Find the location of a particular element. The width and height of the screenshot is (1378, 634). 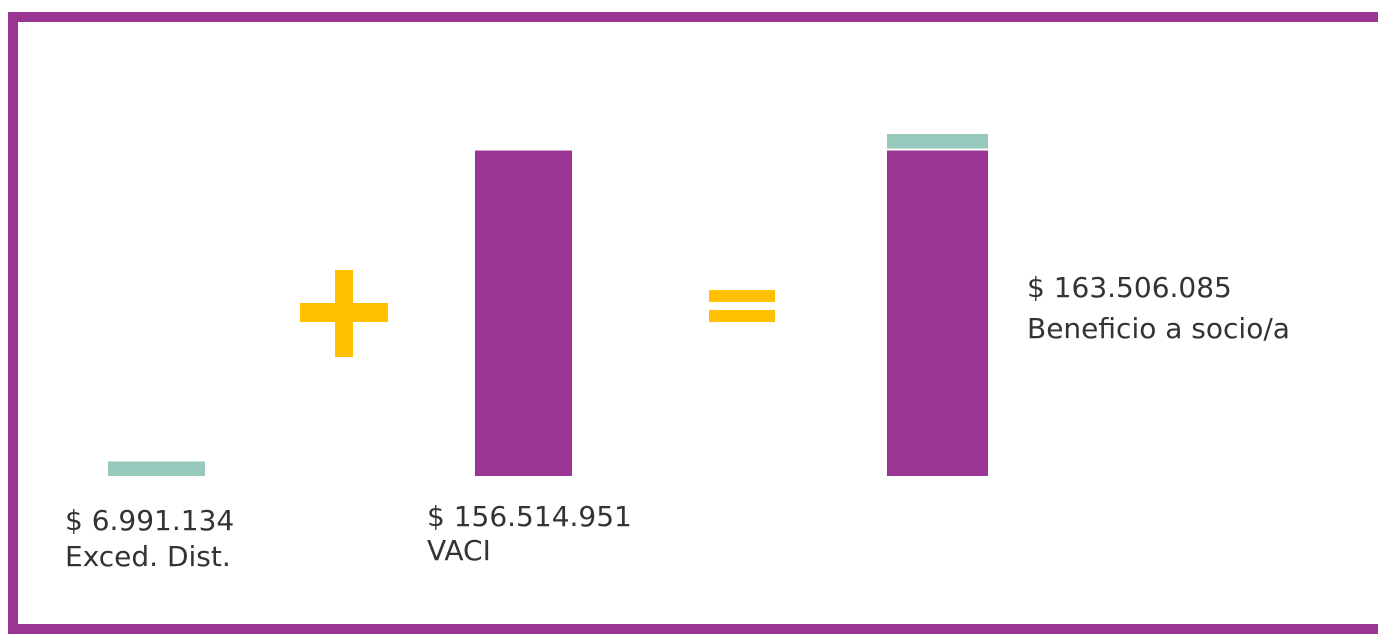

plus-sign is located at coordinates (344, 313).